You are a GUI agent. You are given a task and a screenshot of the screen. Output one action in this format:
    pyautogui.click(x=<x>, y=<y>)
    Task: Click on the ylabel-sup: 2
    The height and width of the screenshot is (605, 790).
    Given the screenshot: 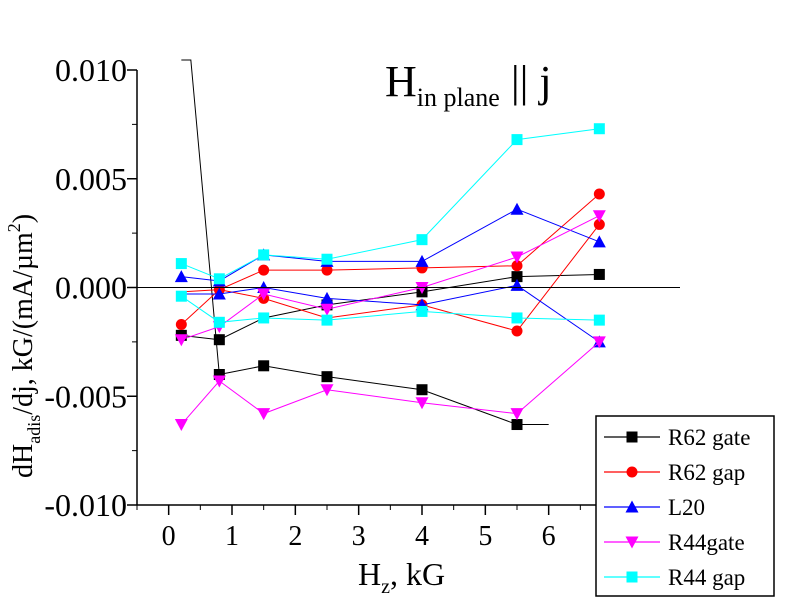 What is the action you would take?
    pyautogui.click(x=14, y=227)
    